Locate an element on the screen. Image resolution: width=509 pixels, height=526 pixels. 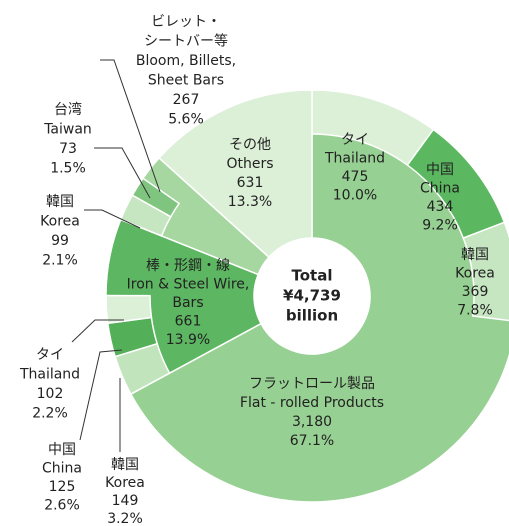
center-label: billion is located at coordinates (312, 316).